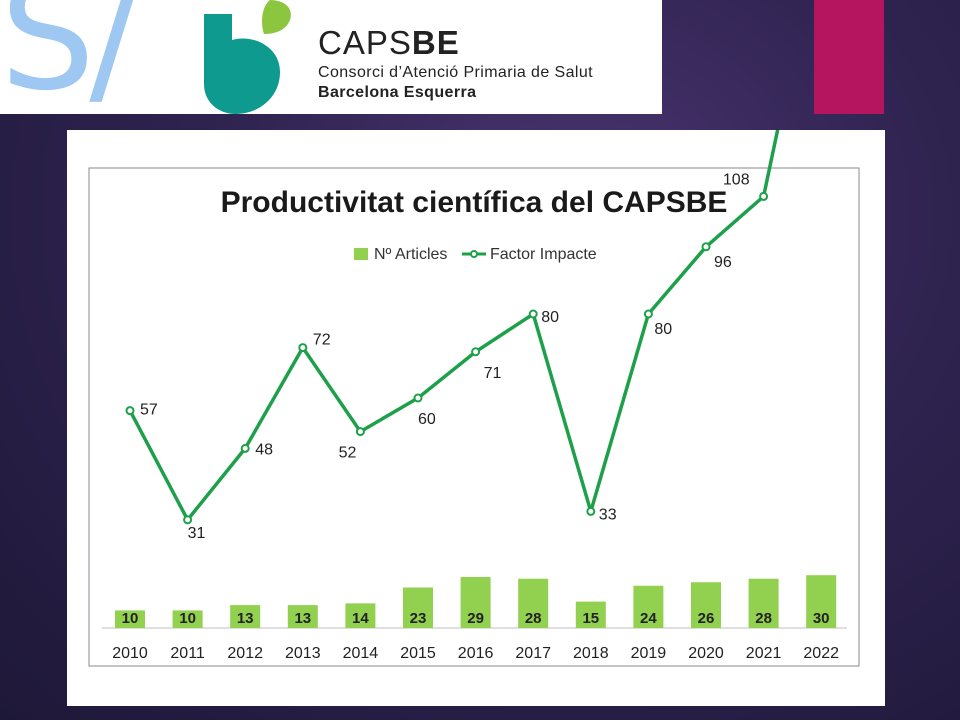 This screenshot has height=720, width=960. I want to click on bar-2016, so click(475, 602).